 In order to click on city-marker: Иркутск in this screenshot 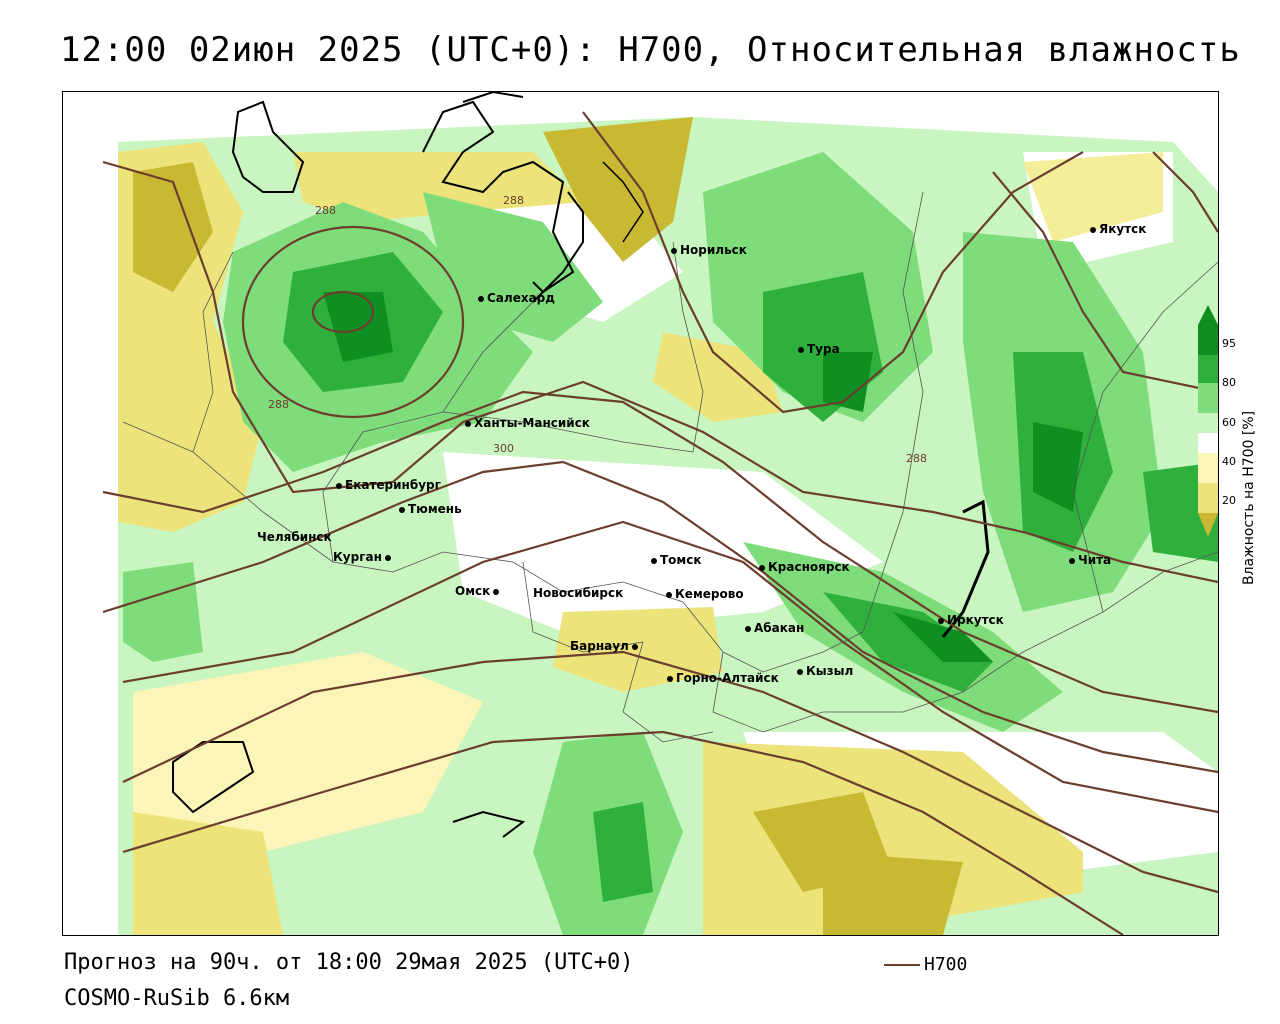, I will do `click(971, 620)`.